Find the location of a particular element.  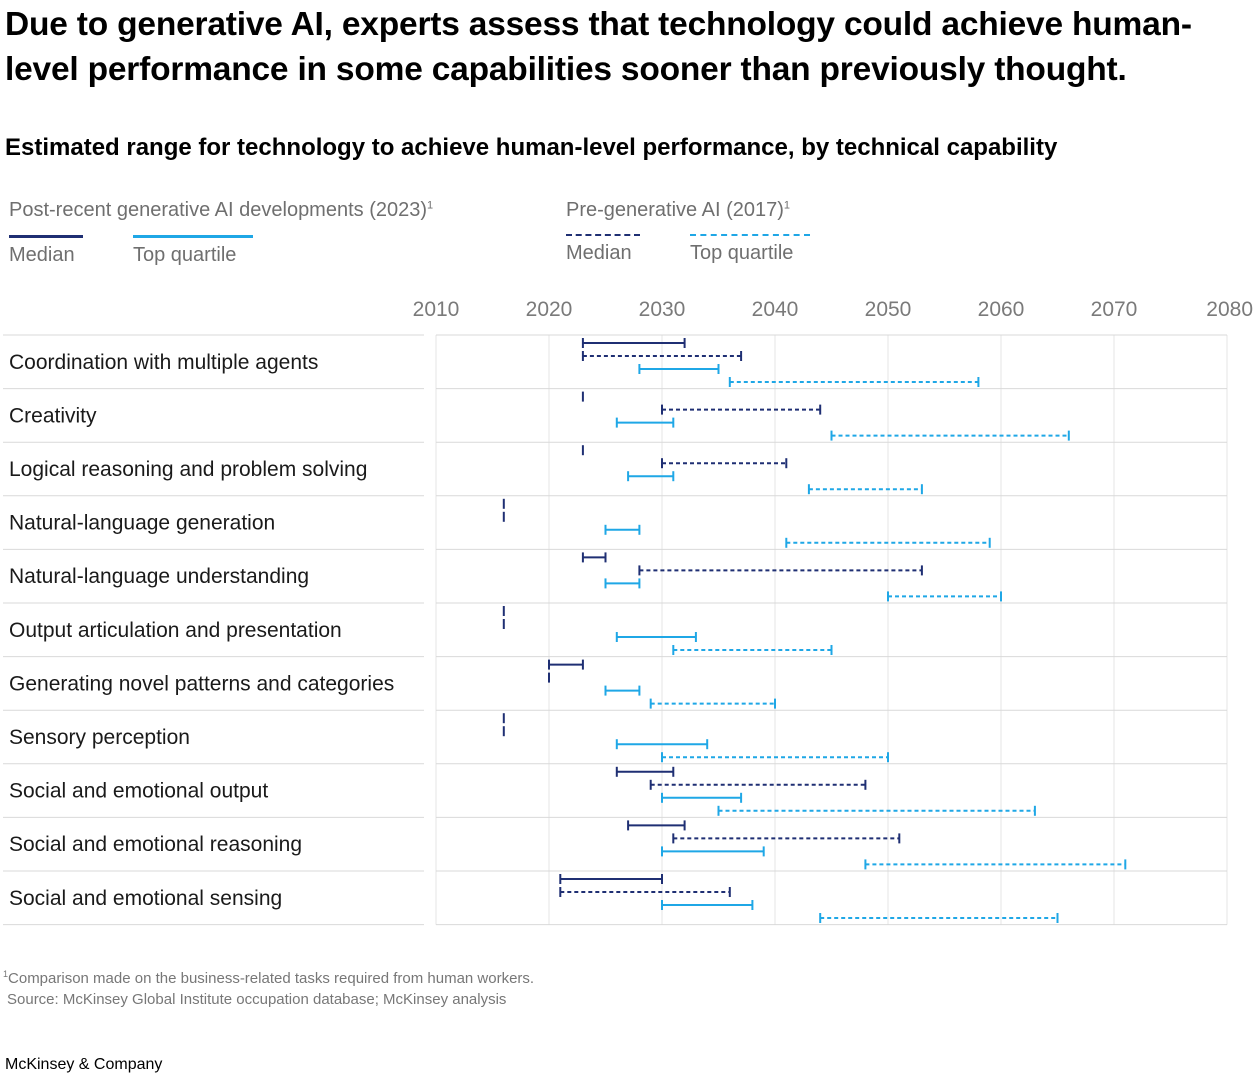

x-tick-label: 2060 is located at coordinates (1001, 309).